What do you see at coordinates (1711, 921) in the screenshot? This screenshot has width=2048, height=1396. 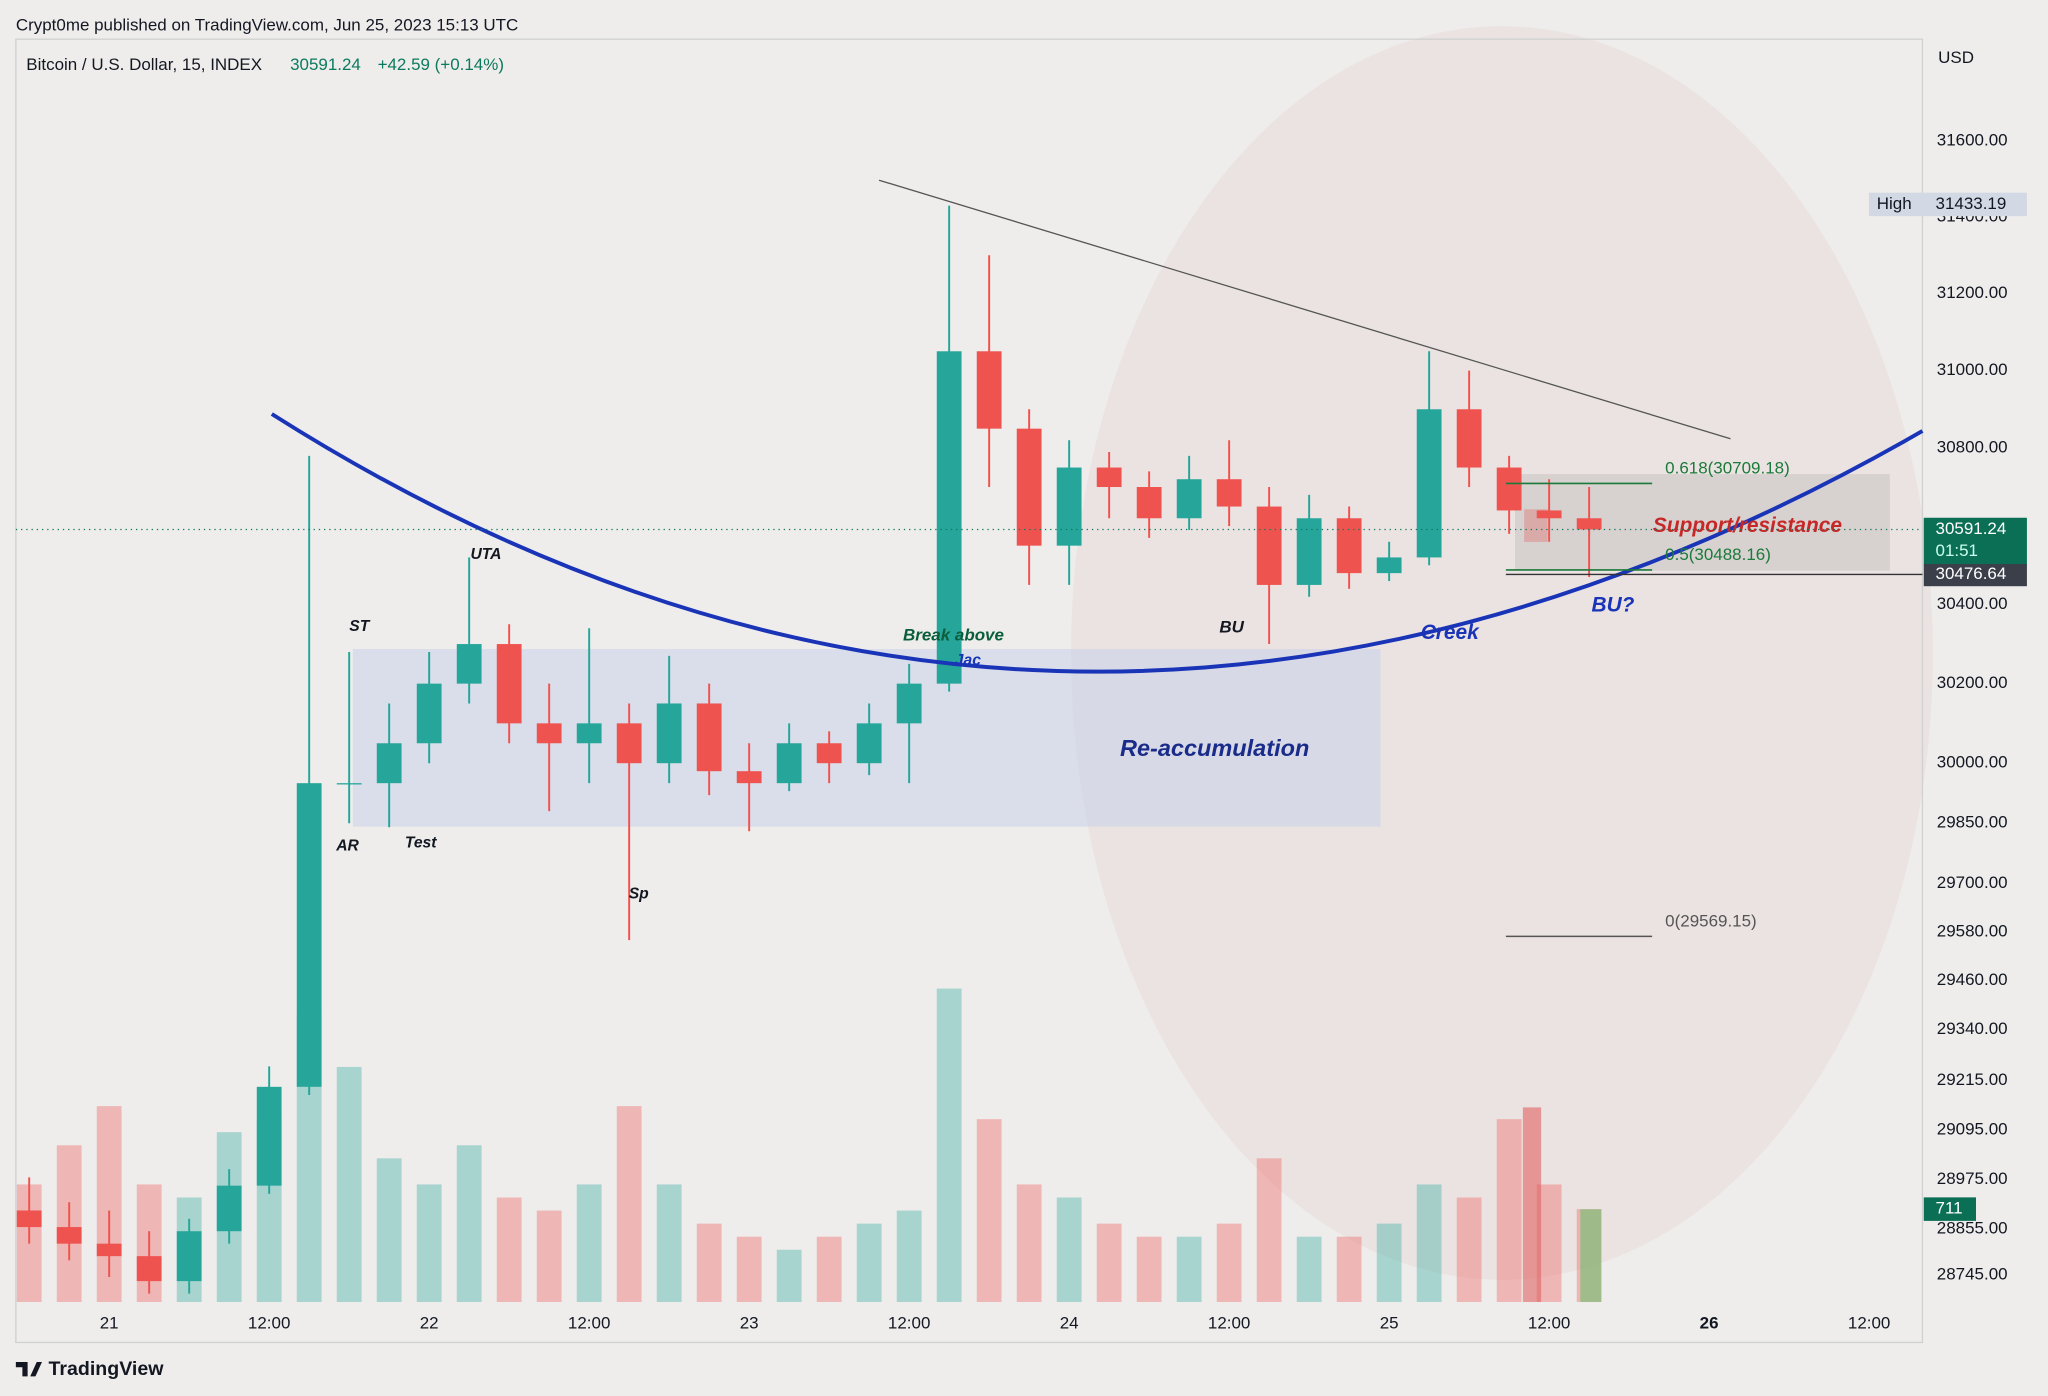 I see `fib-label: 0(29569.15)` at bounding box center [1711, 921].